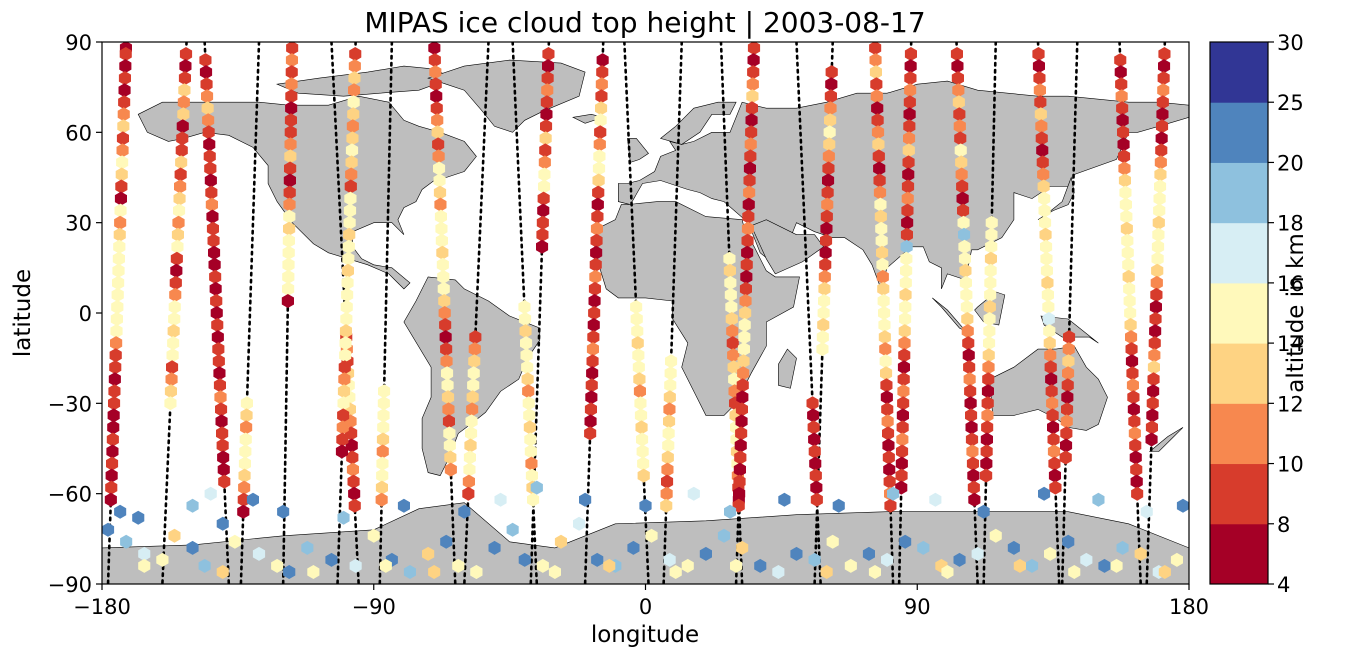 The height and width of the screenshot is (657, 1345). Describe the element at coordinates (102, 607) in the screenshot. I see `x-tick-label: −180` at that location.